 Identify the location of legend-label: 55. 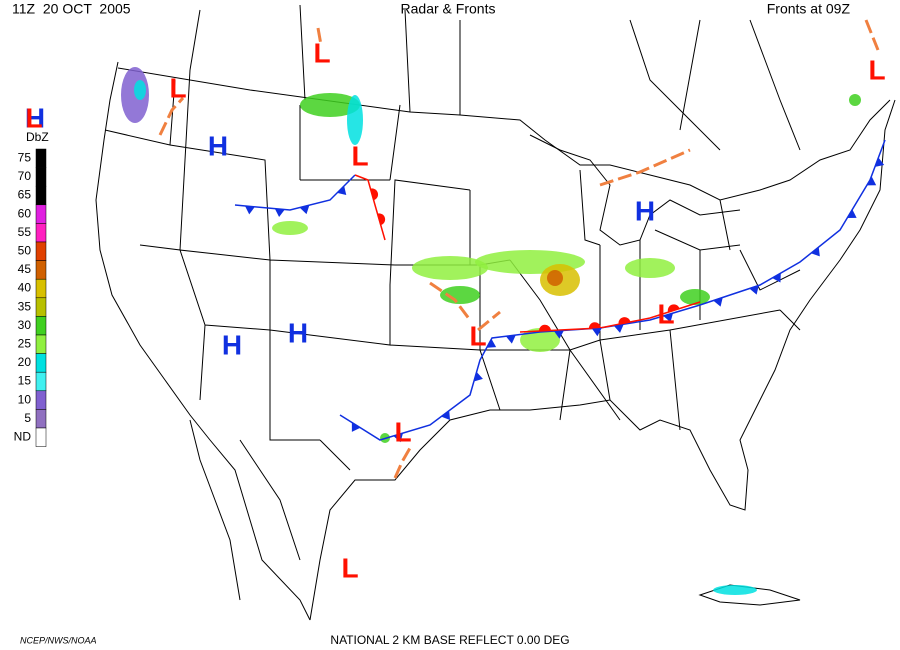
(25, 232).